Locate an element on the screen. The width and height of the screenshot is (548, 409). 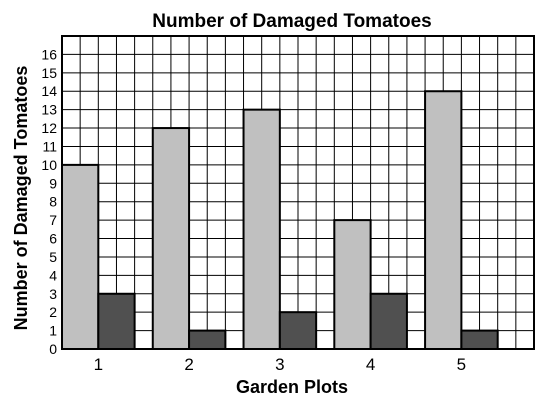
x-tick-label: 5 is located at coordinates (461, 364).